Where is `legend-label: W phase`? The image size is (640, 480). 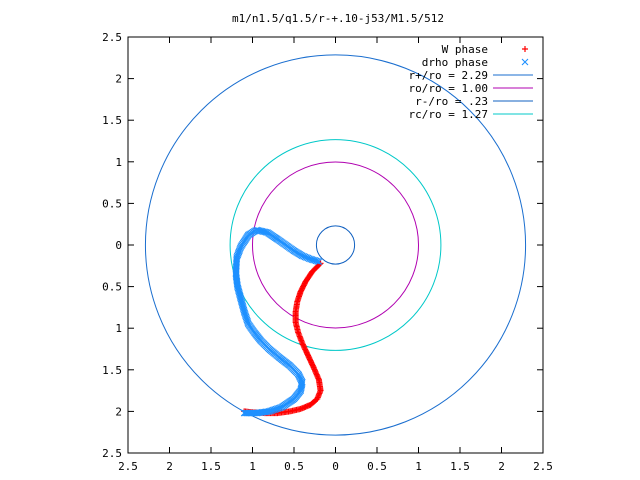 legend-label: W phase is located at coordinates (465, 49).